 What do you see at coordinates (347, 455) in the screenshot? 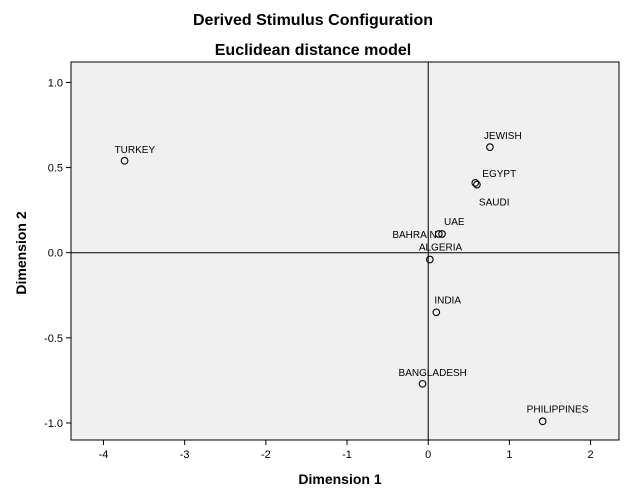
I see `x-tick-label: -1` at bounding box center [347, 455].